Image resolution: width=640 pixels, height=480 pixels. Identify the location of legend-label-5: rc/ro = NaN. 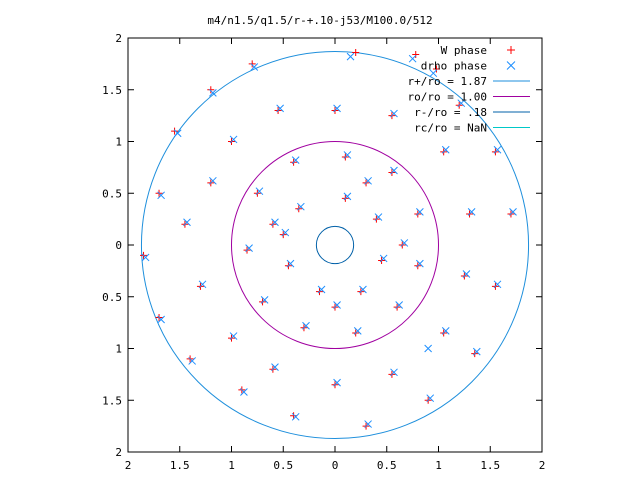
(450, 128).